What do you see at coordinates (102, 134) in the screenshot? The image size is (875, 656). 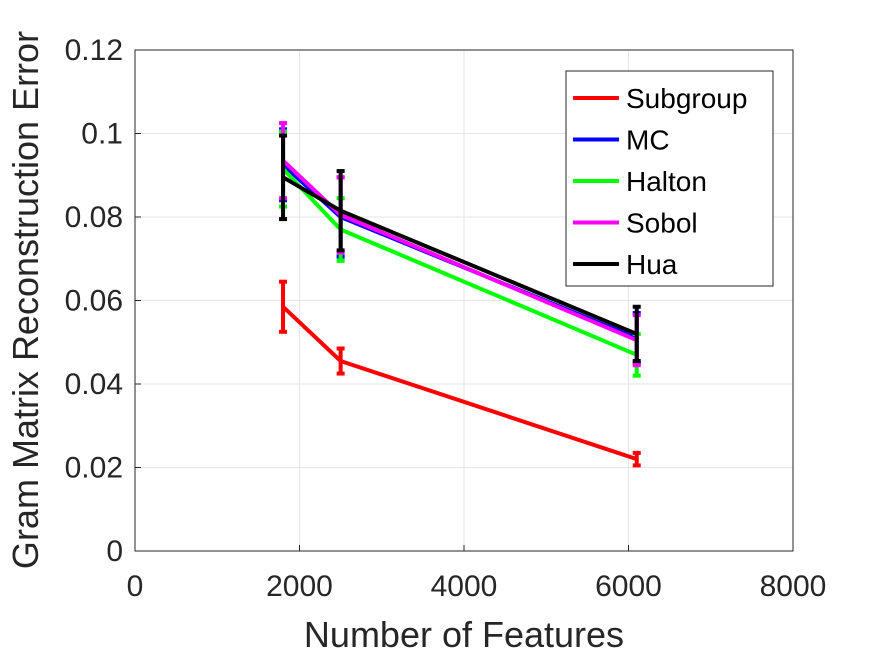 I see `y-tick-label: 0.1` at bounding box center [102, 134].